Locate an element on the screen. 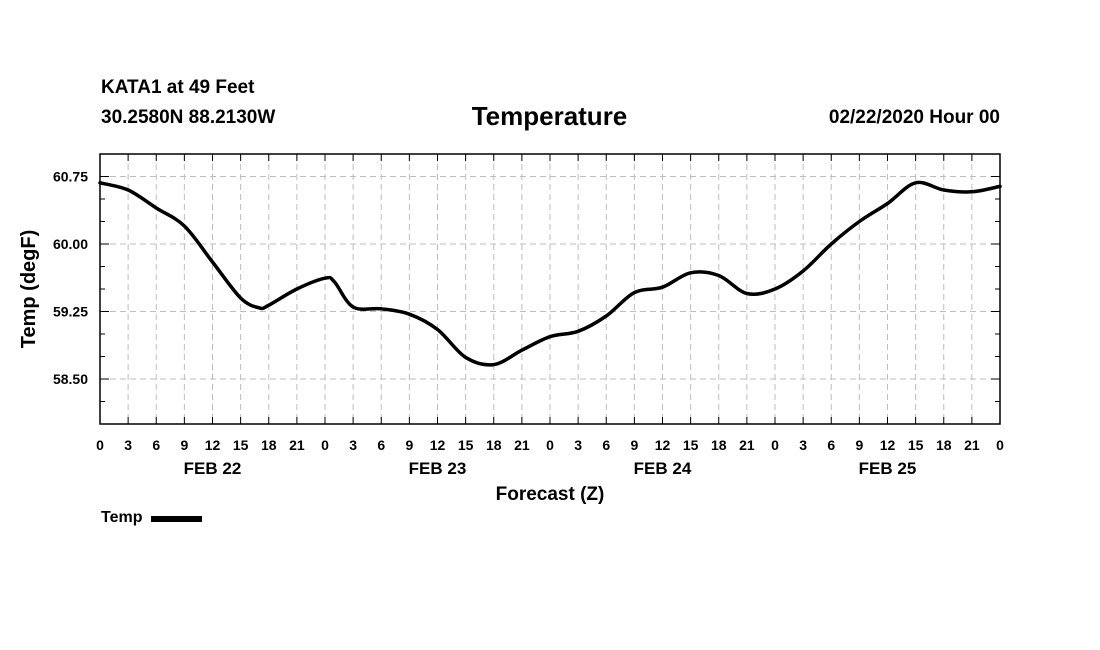 Image resolution: width=1100 pixels, height=650 pixels. day-label: FEB 24 is located at coordinates (663, 468).